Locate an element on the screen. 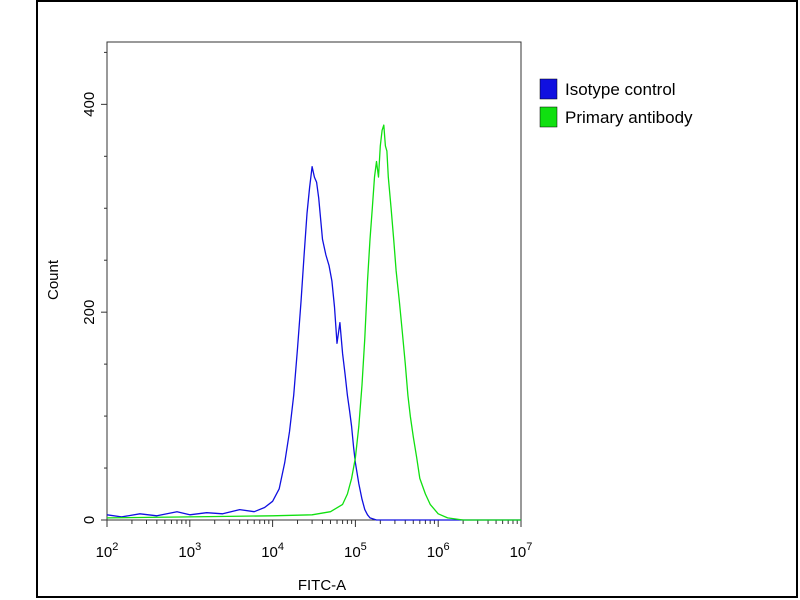 The width and height of the screenshot is (800, 600). x-axis-label: FITC-A is located at coordinates (322, 585).